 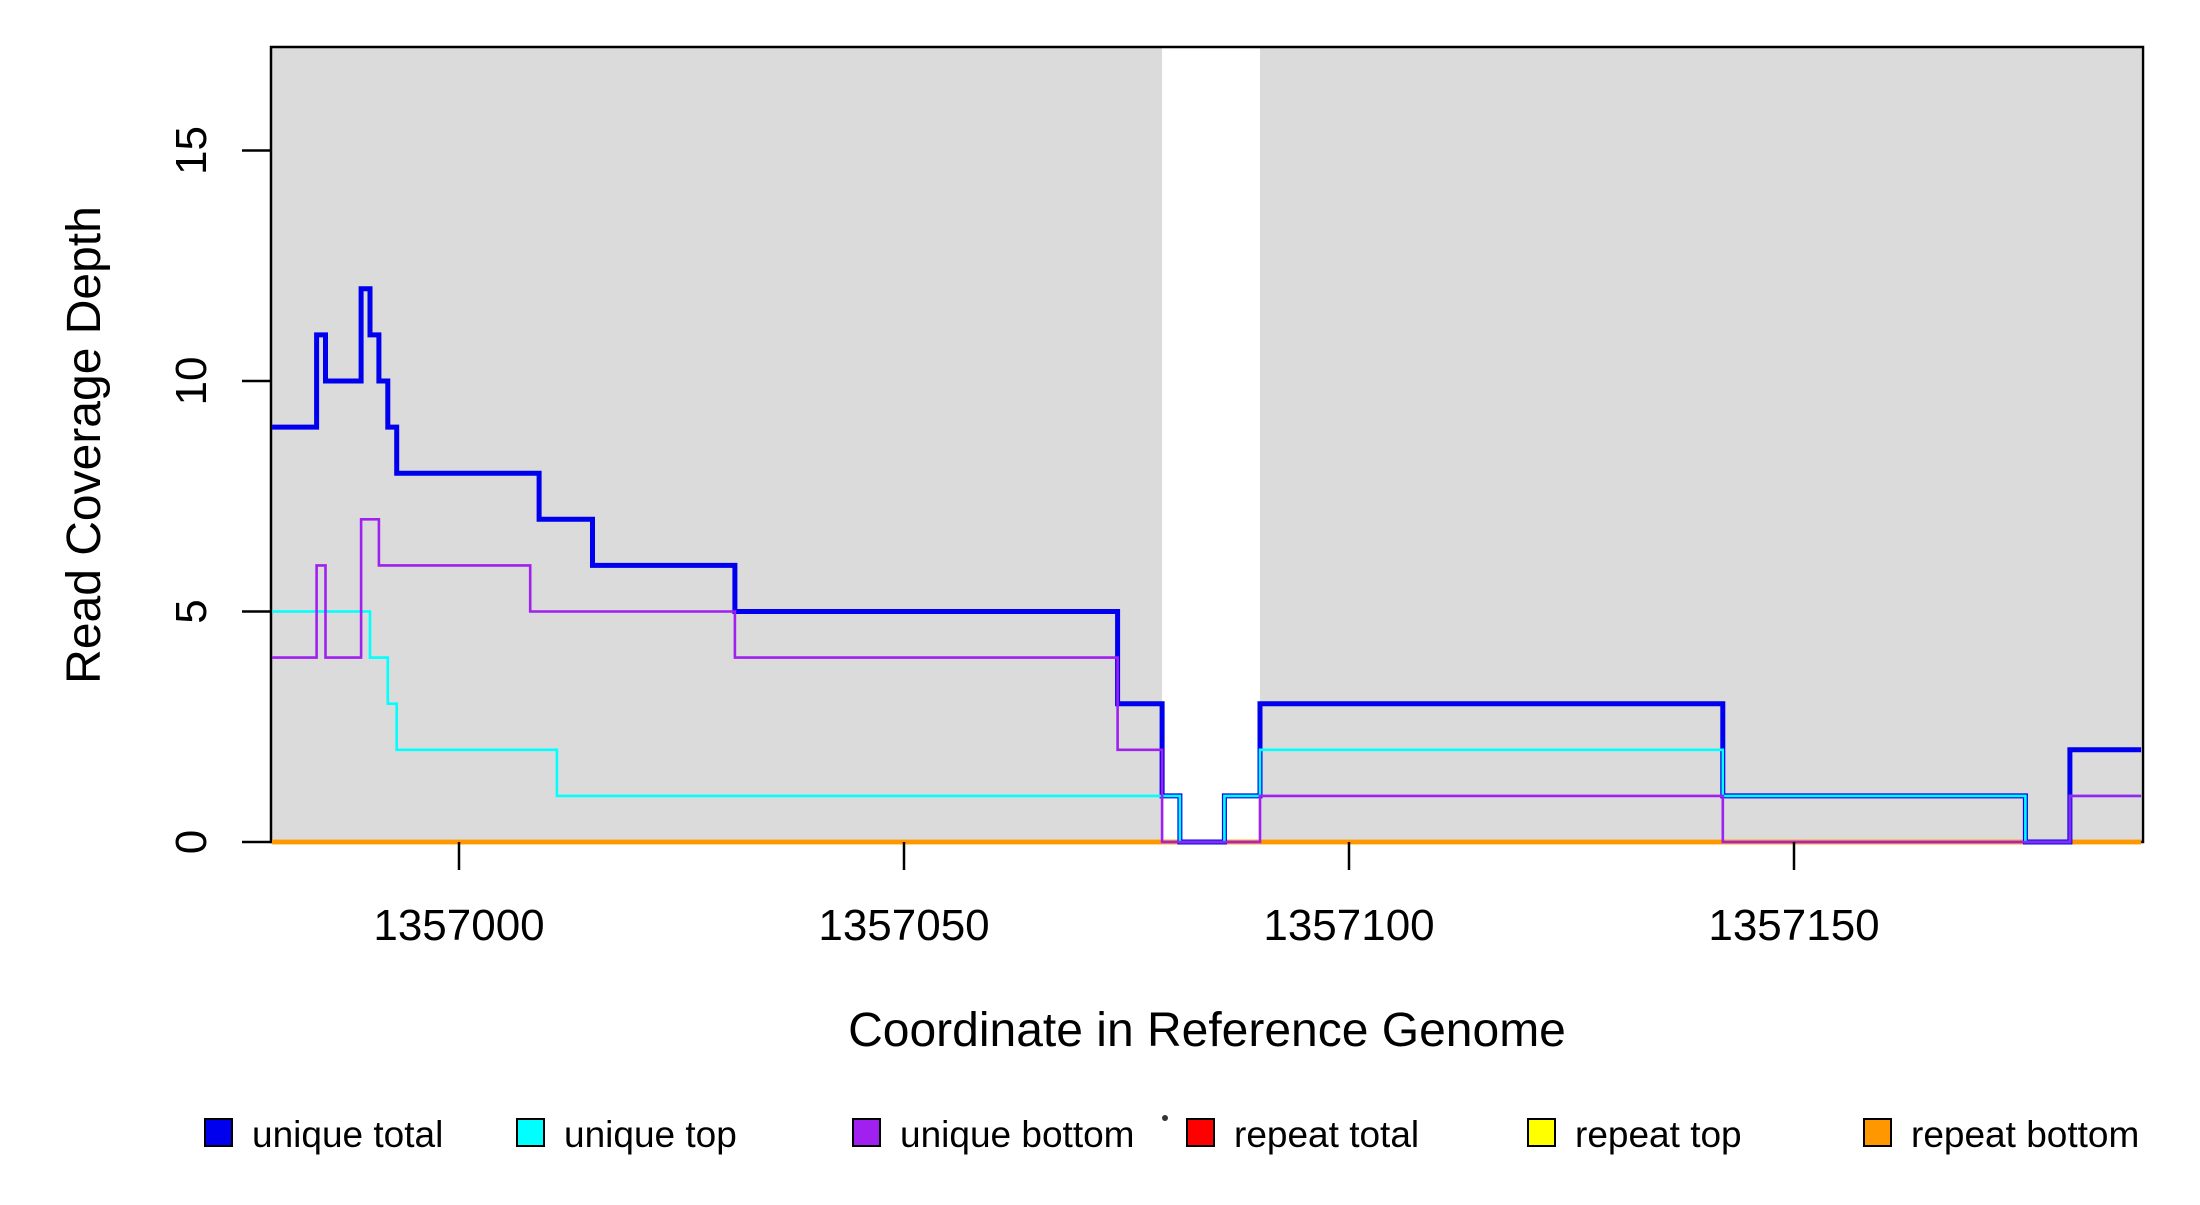 What do you see at coordinates (84, 445) in the screenshot?
I see `y-axis-title: Read Coverage Depth` at bounding box center [84, 445].